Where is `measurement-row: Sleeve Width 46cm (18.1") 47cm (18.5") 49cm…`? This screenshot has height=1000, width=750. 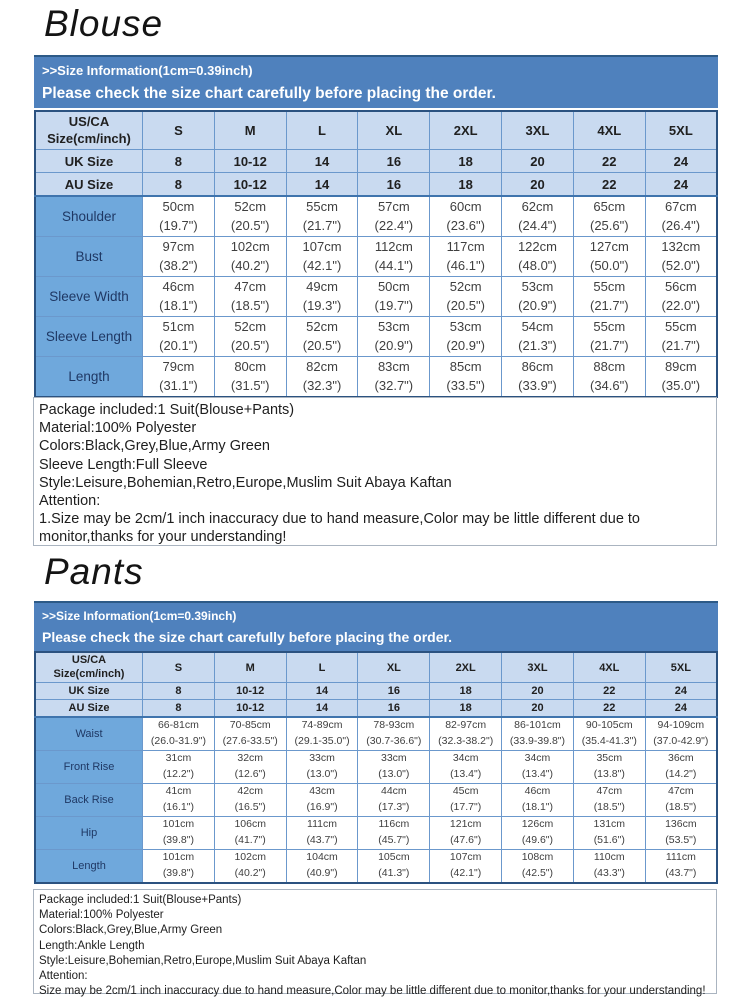
measurement-row: Sleeve Width 46cm (18.1") 47cm (18.5") 49cm… is located at coordinates (376, 296).